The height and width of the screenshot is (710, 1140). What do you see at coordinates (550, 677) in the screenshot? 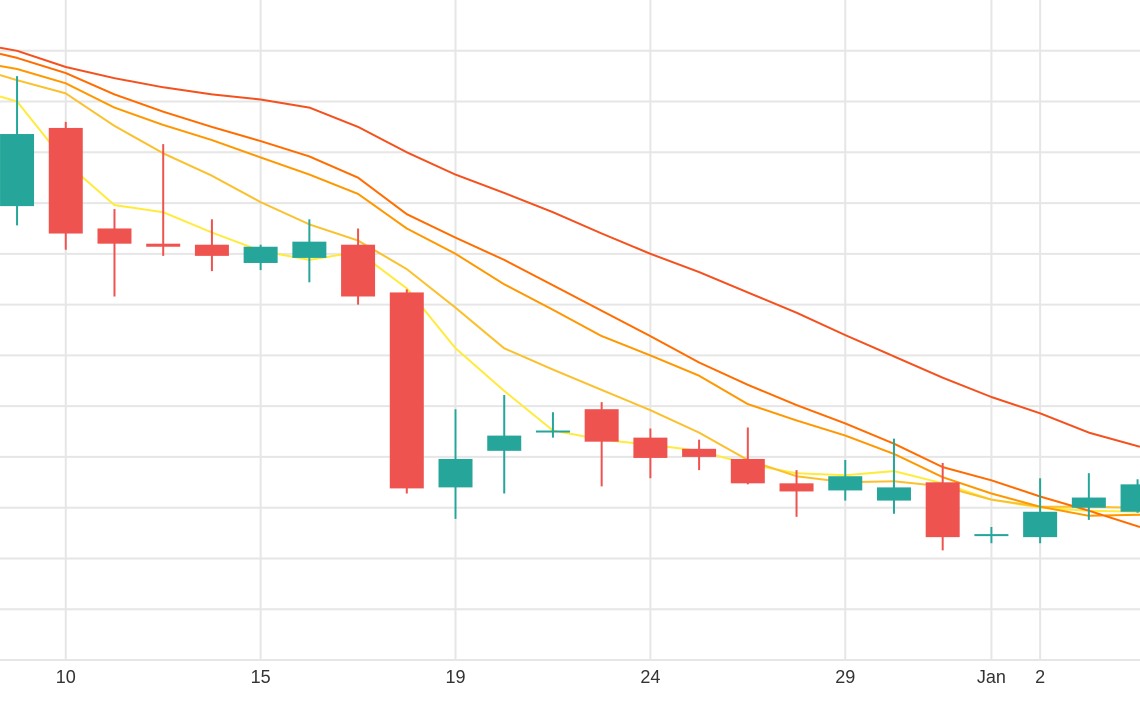
I see `x-axis: 10 15 19 24 29 Jan 2` at bounding box center [550, 677].